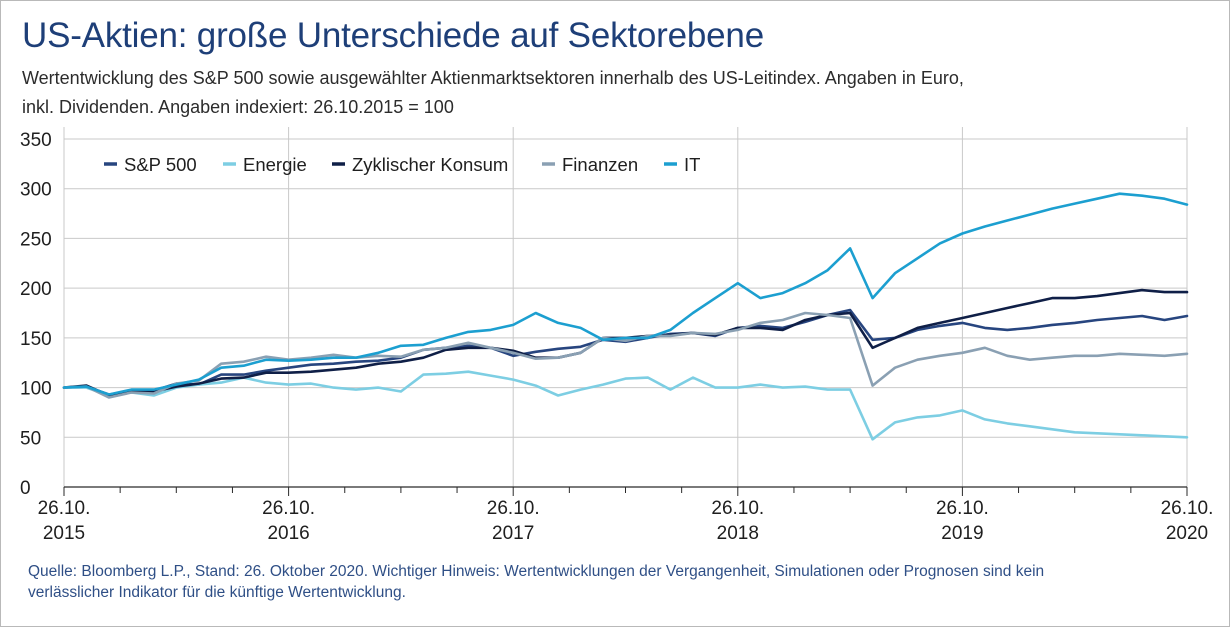 Image resolution: width=1230 pixels, height=627 pixels. What do you see at coordinates (288, 533) in the screenshot?
I see `x-tick-label-year: 2016` at bounding box center [288, 533].